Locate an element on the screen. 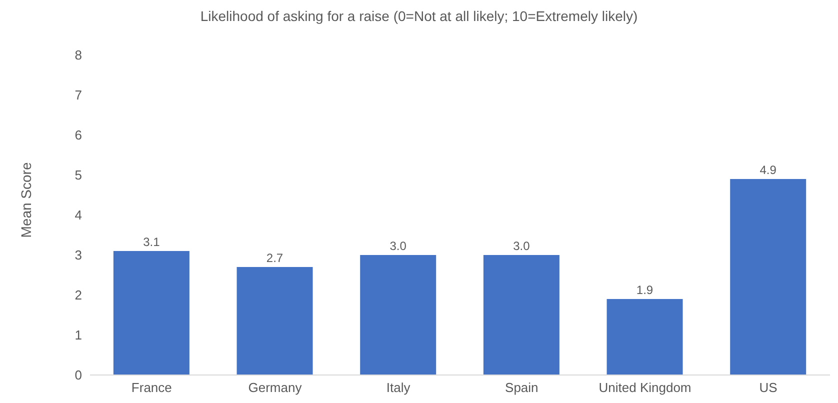  chart-title: Likelihood of asking for a raise (0=Not at all likely; 10=Extremely likely) is located at coordinates (419, 16).